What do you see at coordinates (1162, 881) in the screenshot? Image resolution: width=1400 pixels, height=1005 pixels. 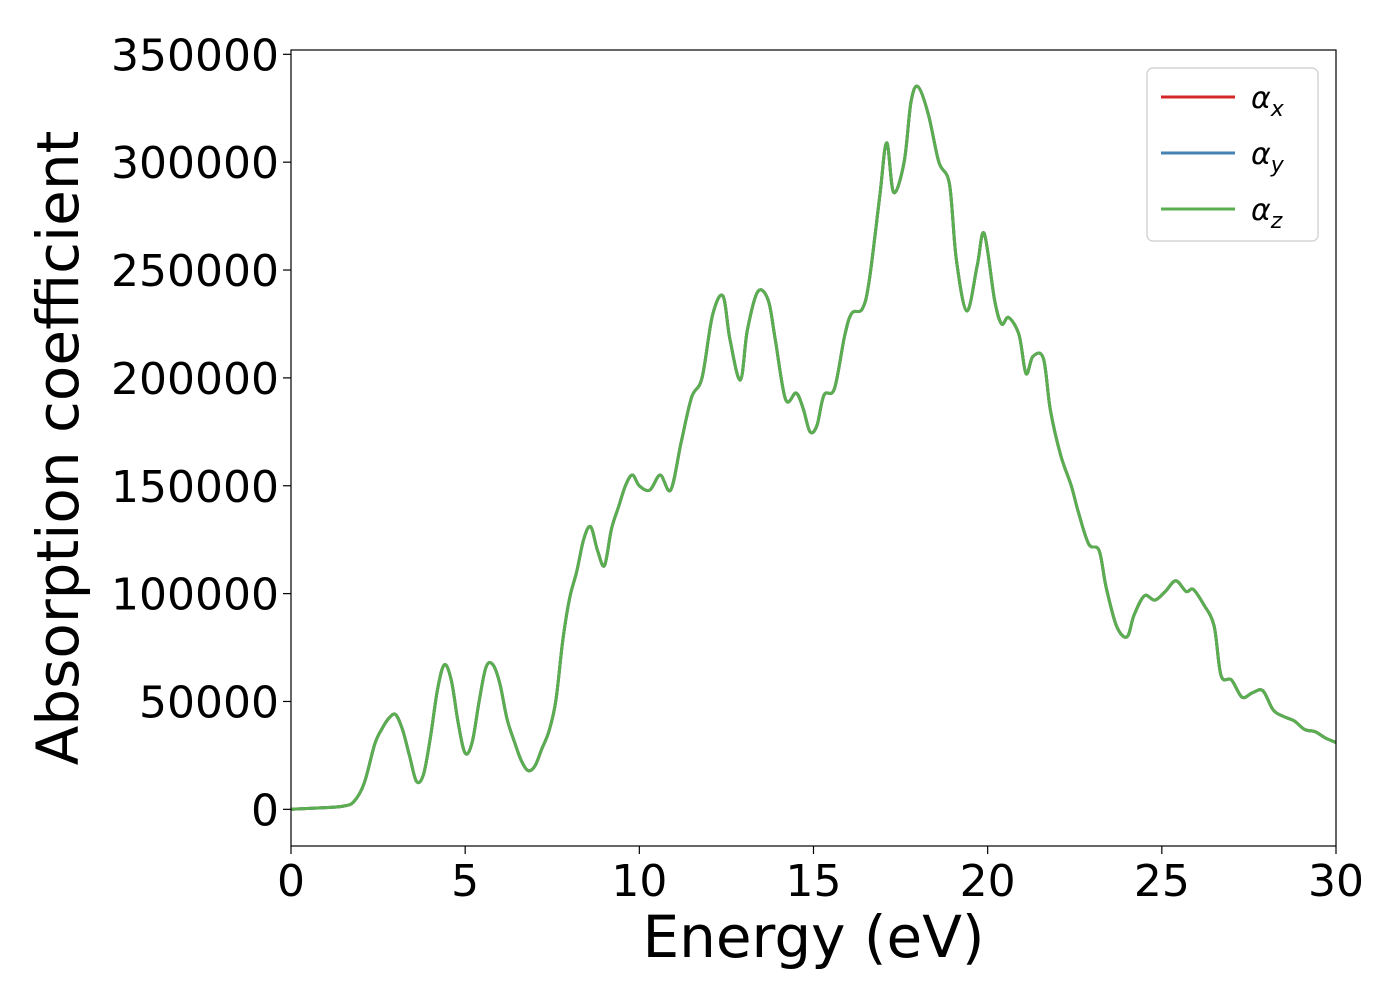 I see `x-tick-label: 25` at bounding box center [1162, 881].